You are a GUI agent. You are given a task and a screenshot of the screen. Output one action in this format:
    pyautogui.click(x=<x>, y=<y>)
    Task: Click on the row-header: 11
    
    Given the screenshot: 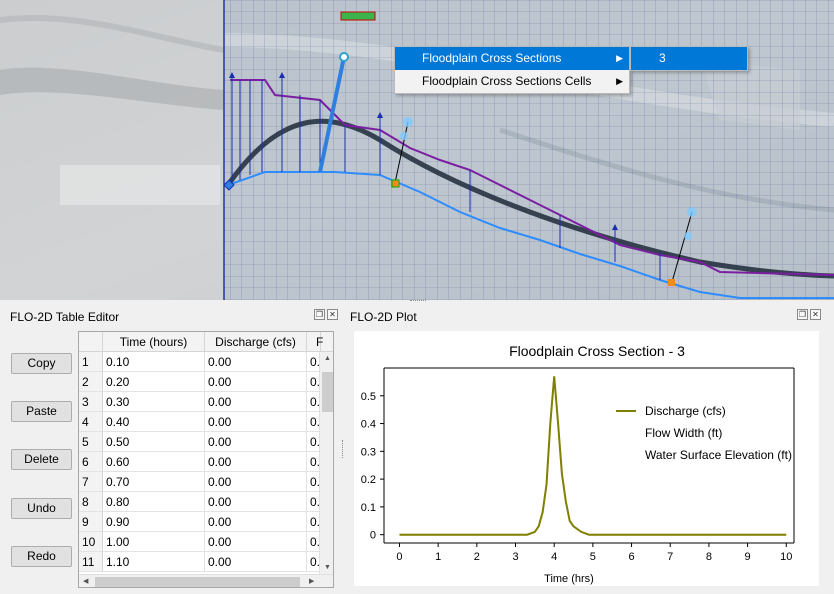 What is the action you would take?
    pyautogui.click(x=91, y=562)
    